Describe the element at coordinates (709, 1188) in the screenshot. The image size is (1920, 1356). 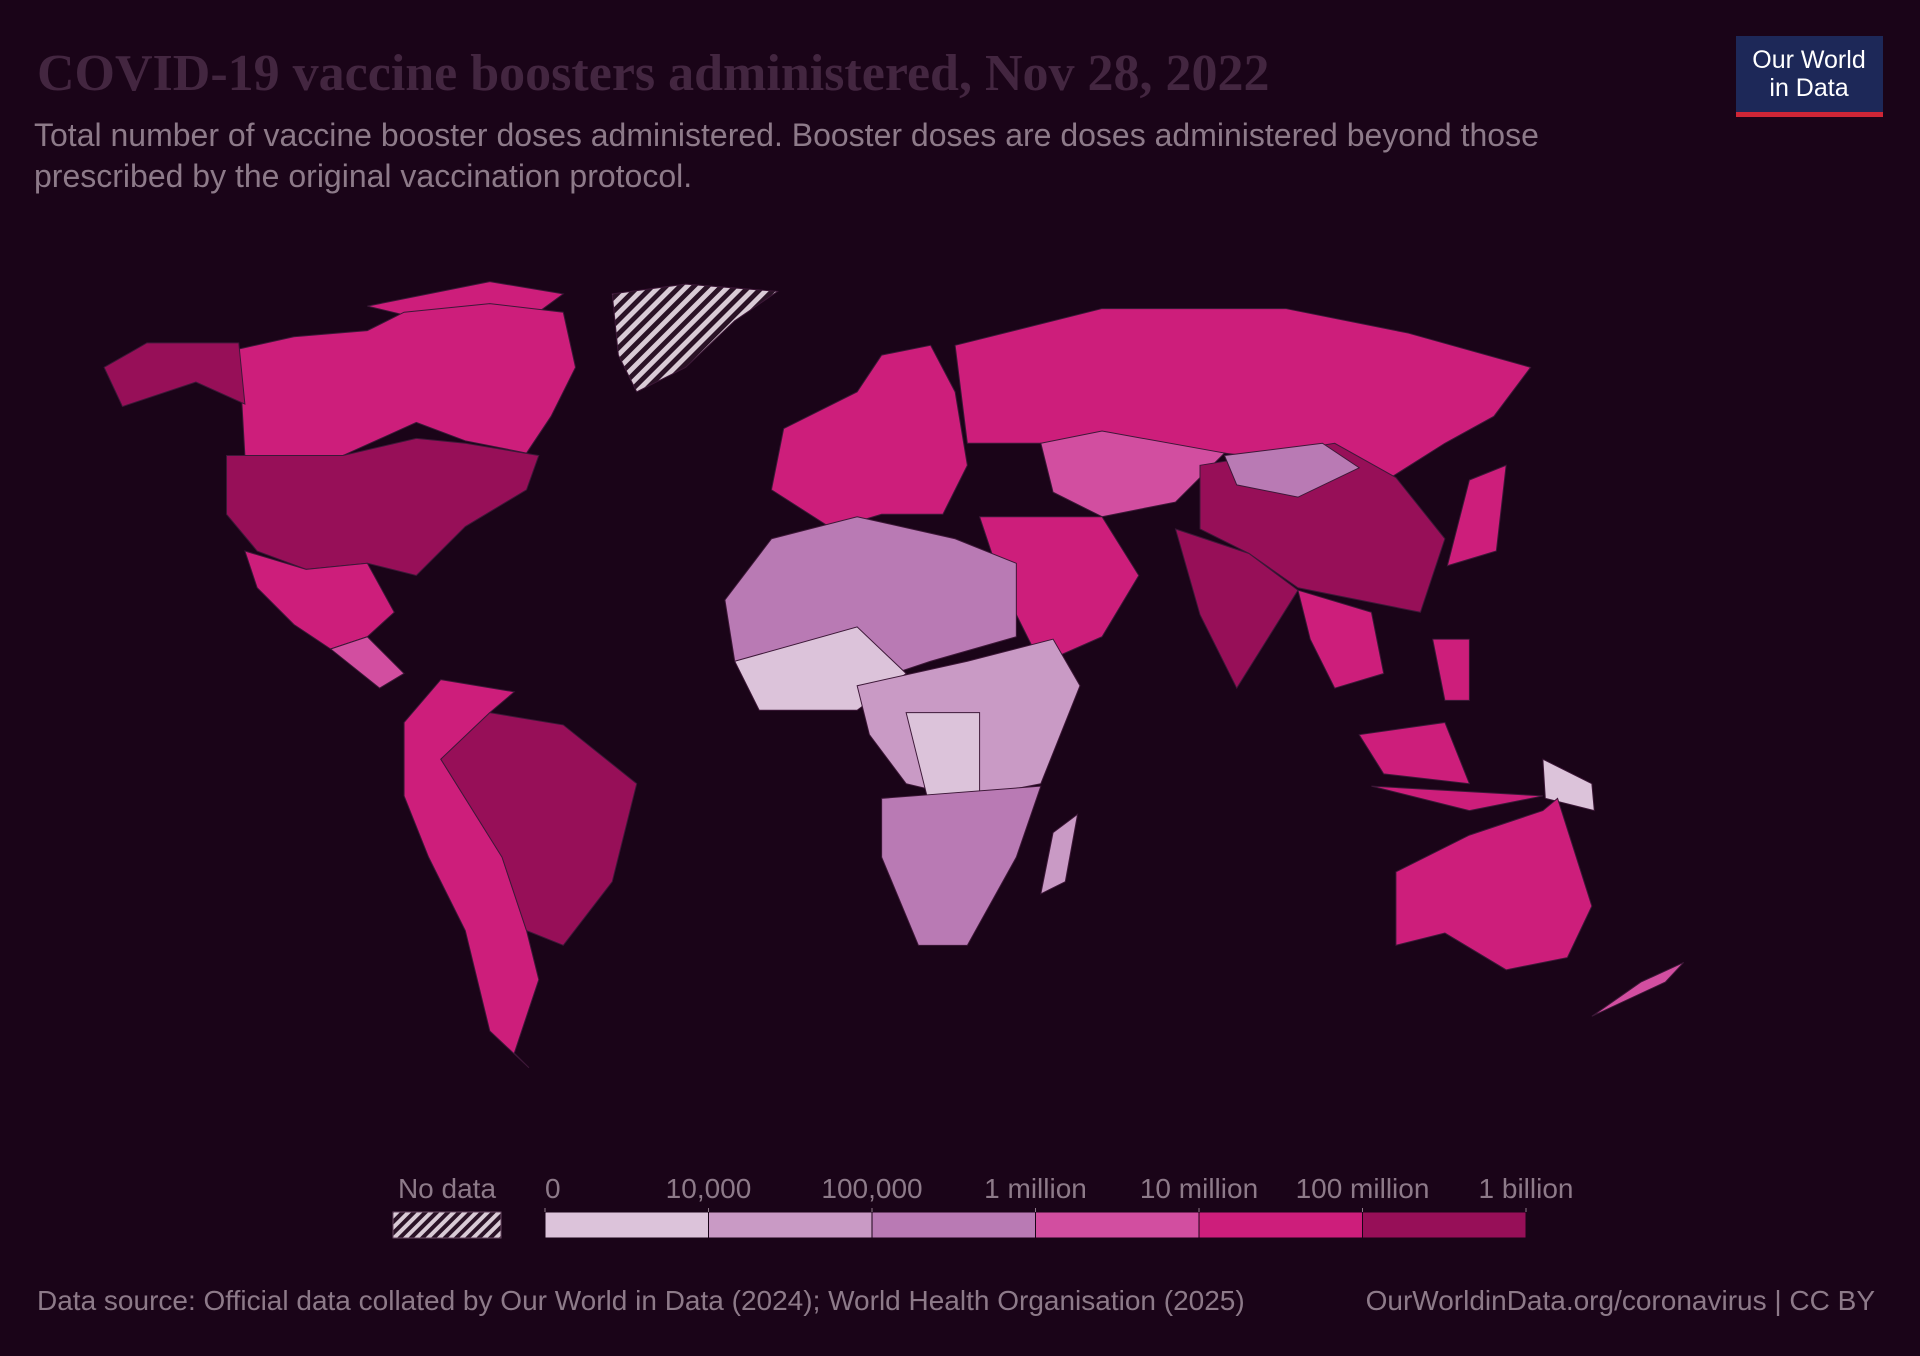
I see `legend-tick-label: 10,000` at that location.